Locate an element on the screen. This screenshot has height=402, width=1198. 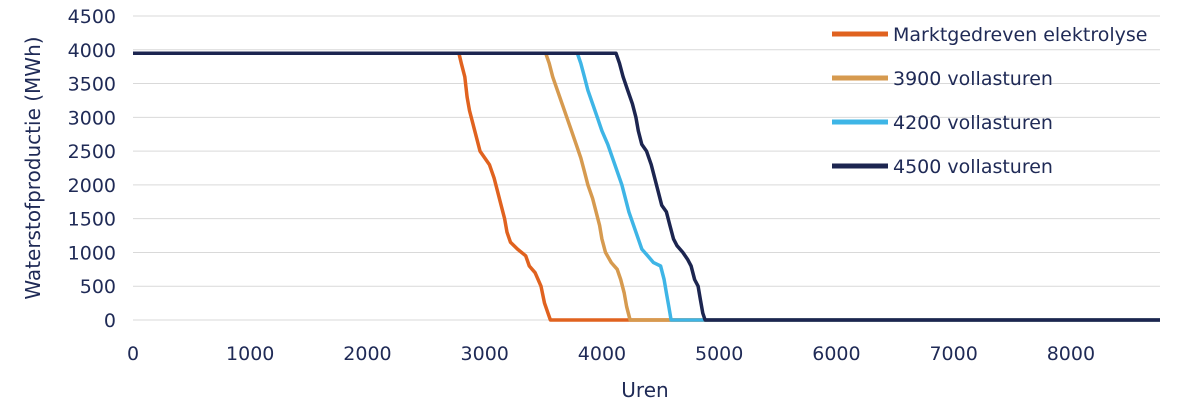
y-tick-label: 0 is located at coordinates (110, 321).